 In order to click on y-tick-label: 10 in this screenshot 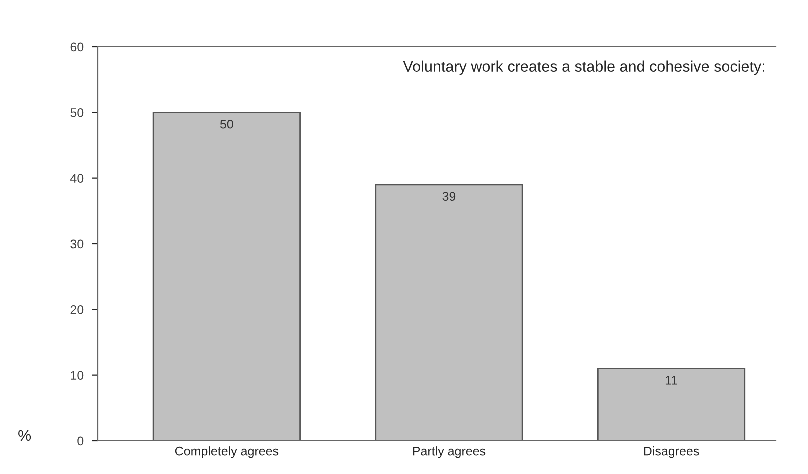, I will do `click(77, 375)`.